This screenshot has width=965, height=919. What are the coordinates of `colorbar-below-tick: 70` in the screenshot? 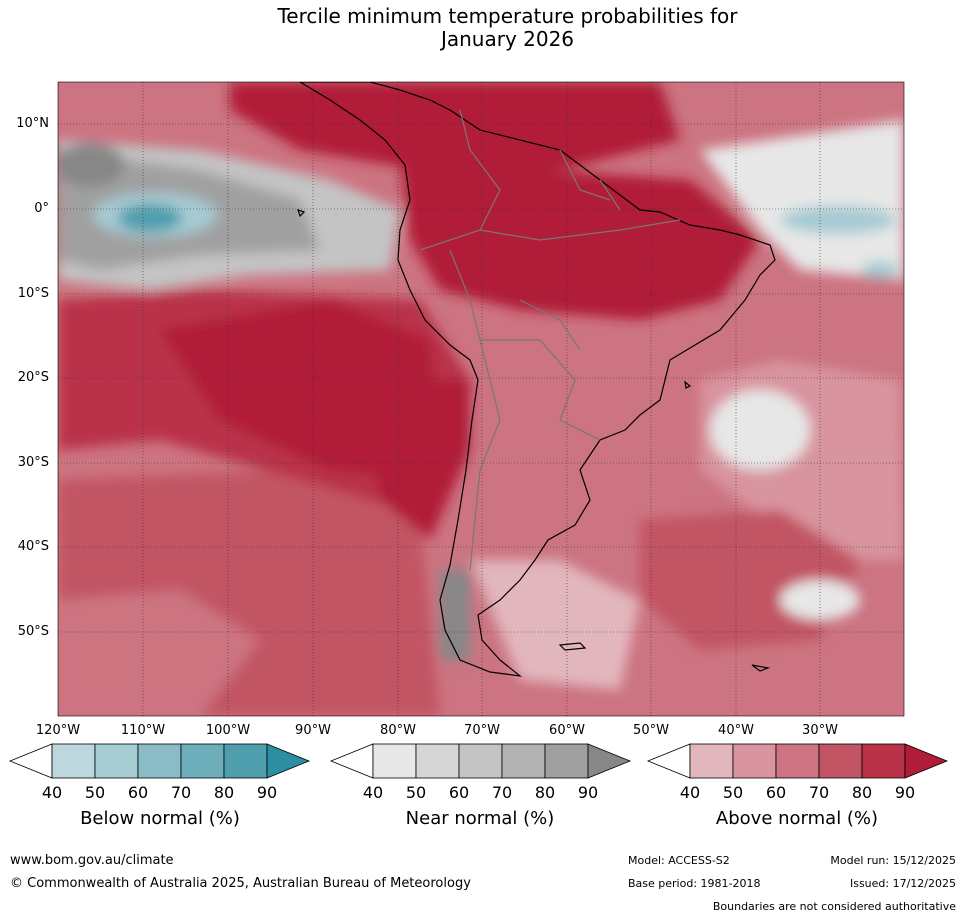 It's located at (181, 792).